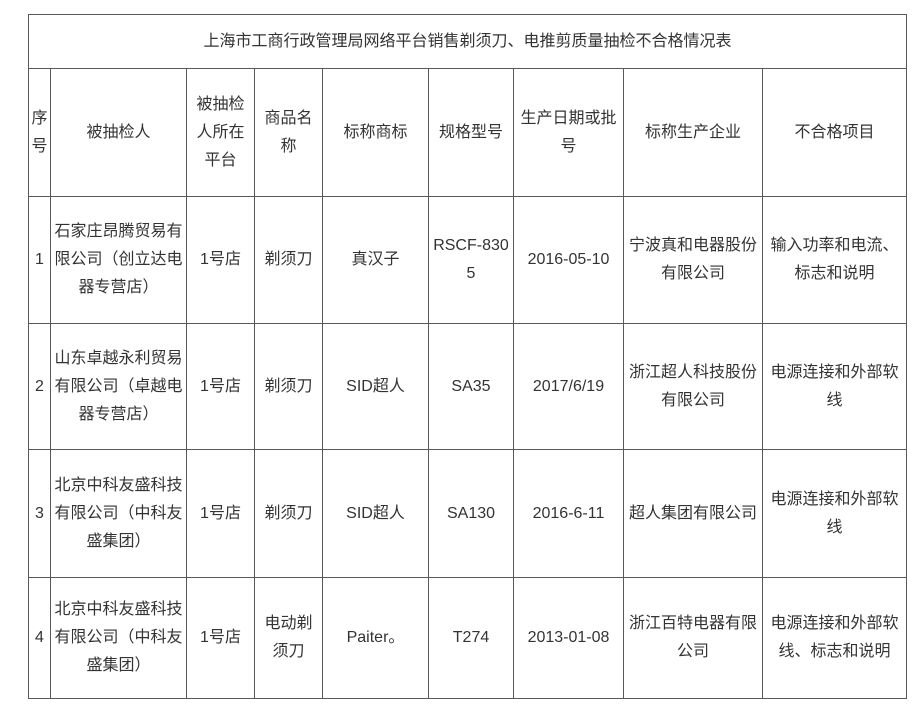  What do you see at coordinates (118, 386) in the screenshot?
I see `table-cell: 山东卓越永利贸易有限公司（卓越电器专营店）` at bounding box center [118, 386].